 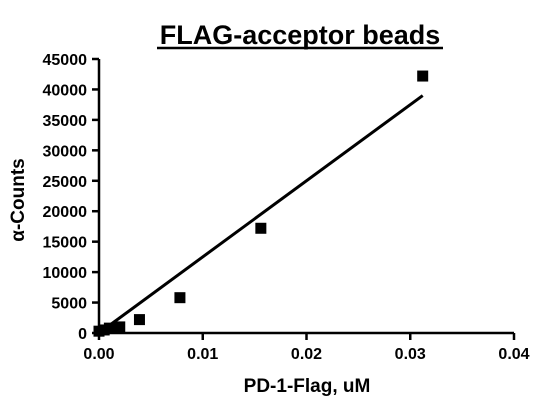 What do you see at coordinates (18, 199) in the screenshot?
I see `y-axis-label: α-Counts` at bounding box center [18, 199].